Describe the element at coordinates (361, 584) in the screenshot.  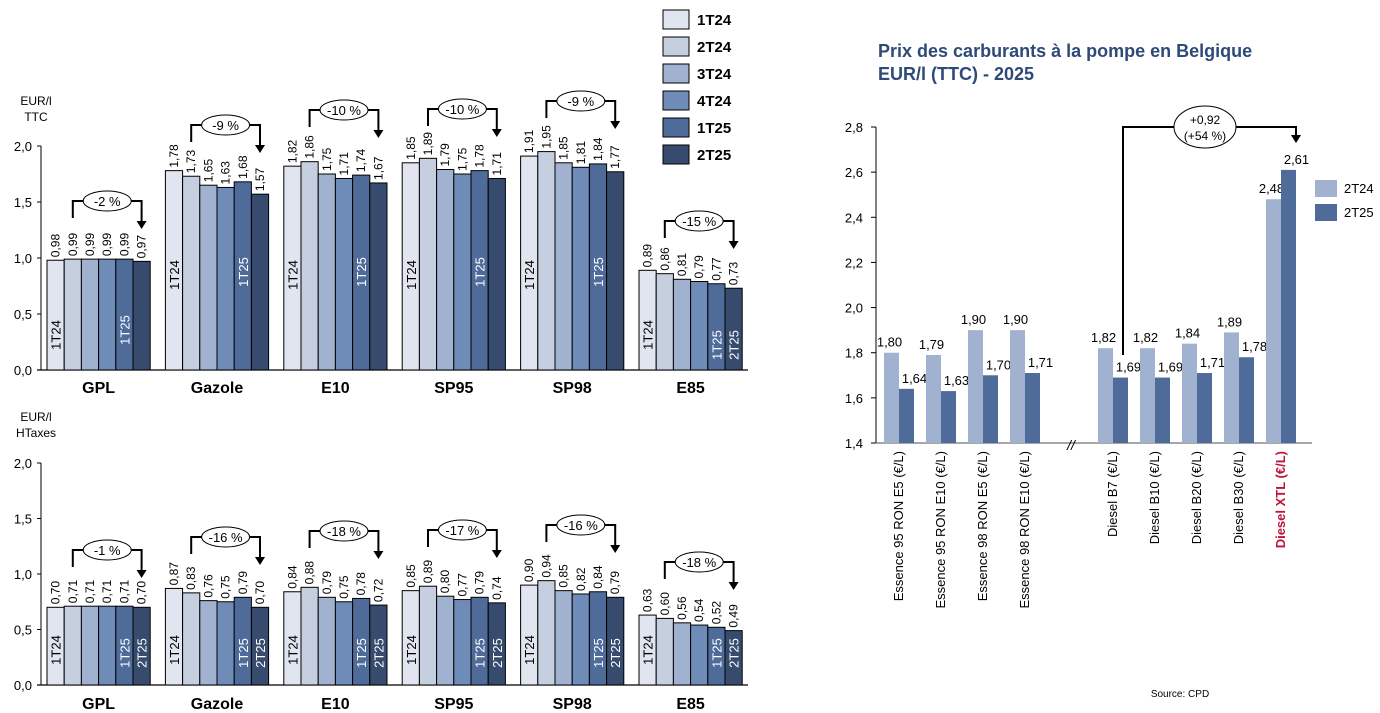
I see `value-label: 0,78` at that location.